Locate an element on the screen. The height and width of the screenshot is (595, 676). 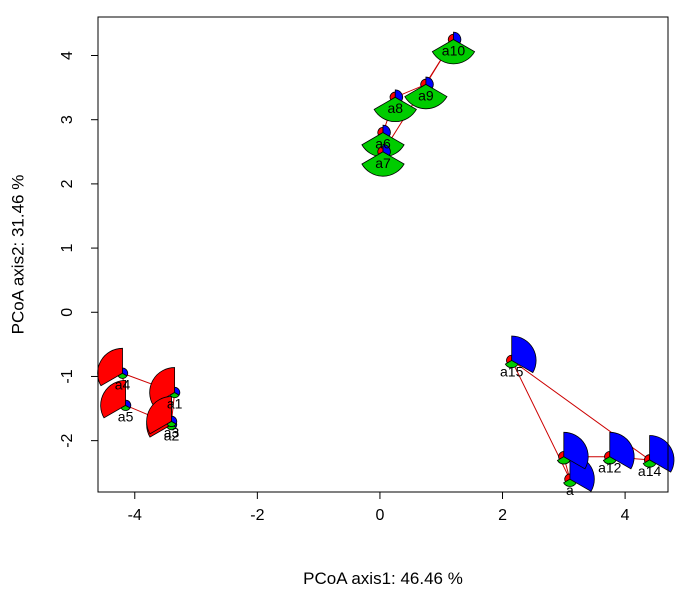
point-label: a10 is located at coordinates (454, 50).